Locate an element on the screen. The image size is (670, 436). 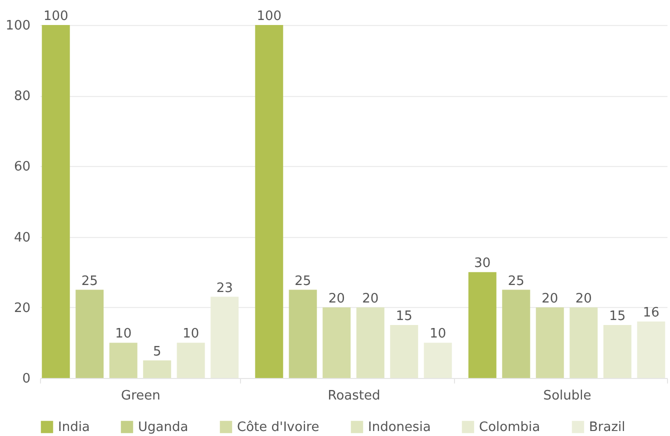
legend-label: Brazil is located at coordinates (607, 427).